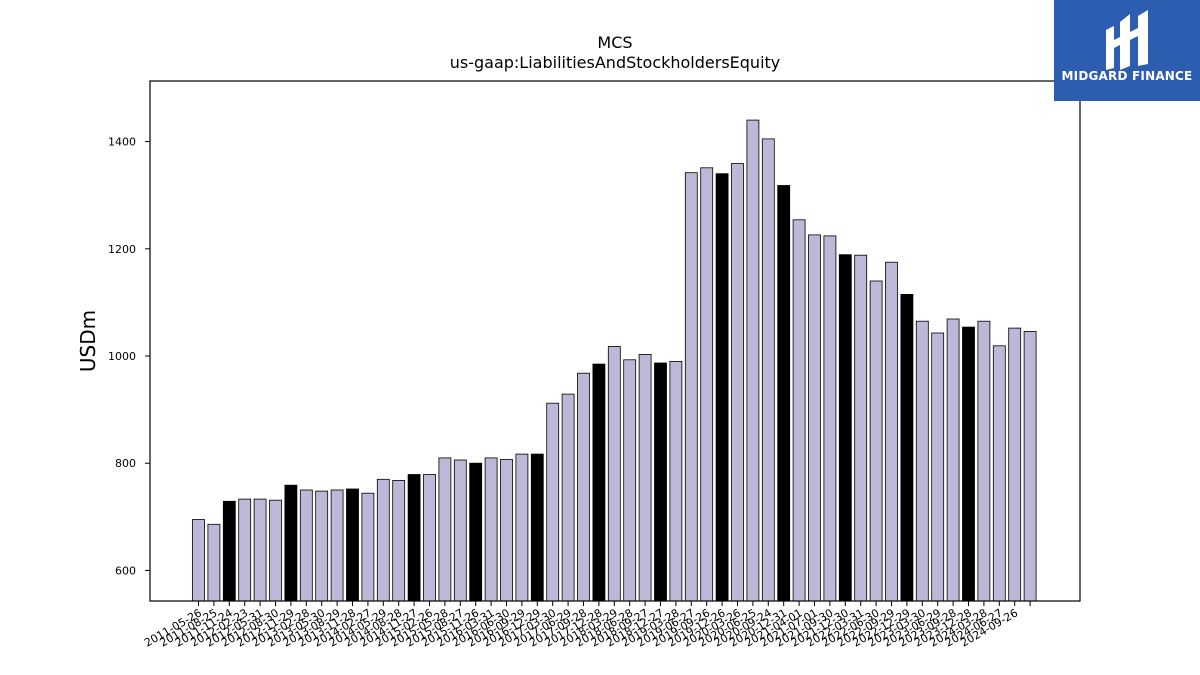  I want to click on chart-title: MCS, so click(614, 42).